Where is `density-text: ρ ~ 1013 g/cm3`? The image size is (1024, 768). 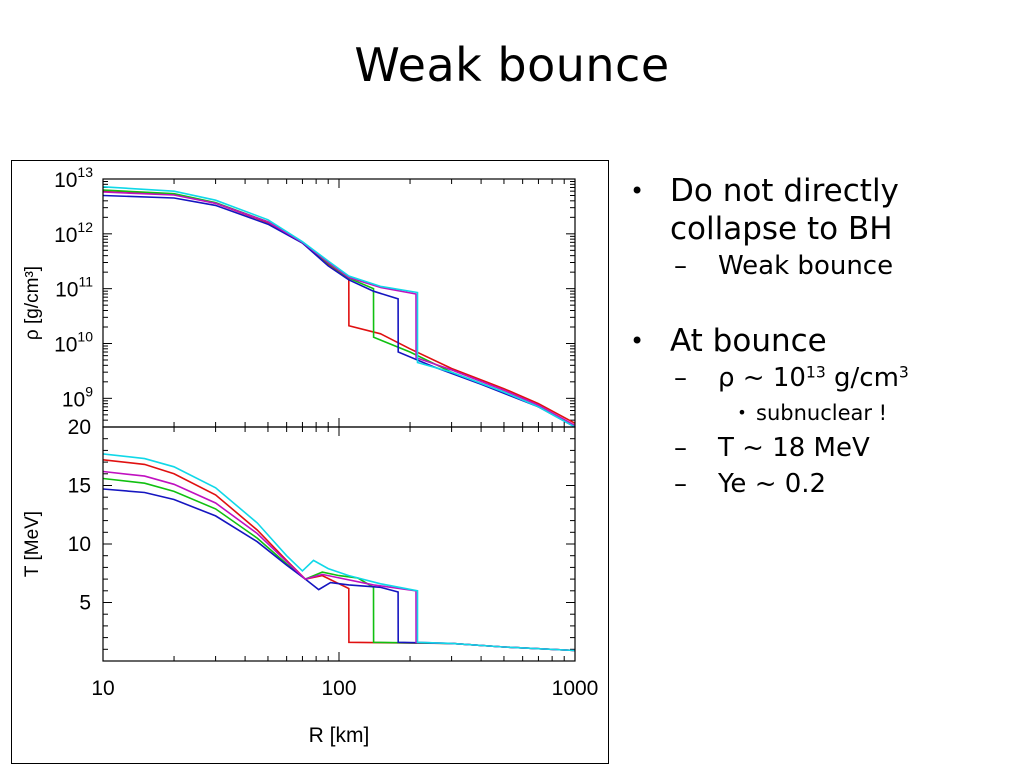 density-text: ρ ~ 1013 g/cm3 is located at coordinates (813, 378).